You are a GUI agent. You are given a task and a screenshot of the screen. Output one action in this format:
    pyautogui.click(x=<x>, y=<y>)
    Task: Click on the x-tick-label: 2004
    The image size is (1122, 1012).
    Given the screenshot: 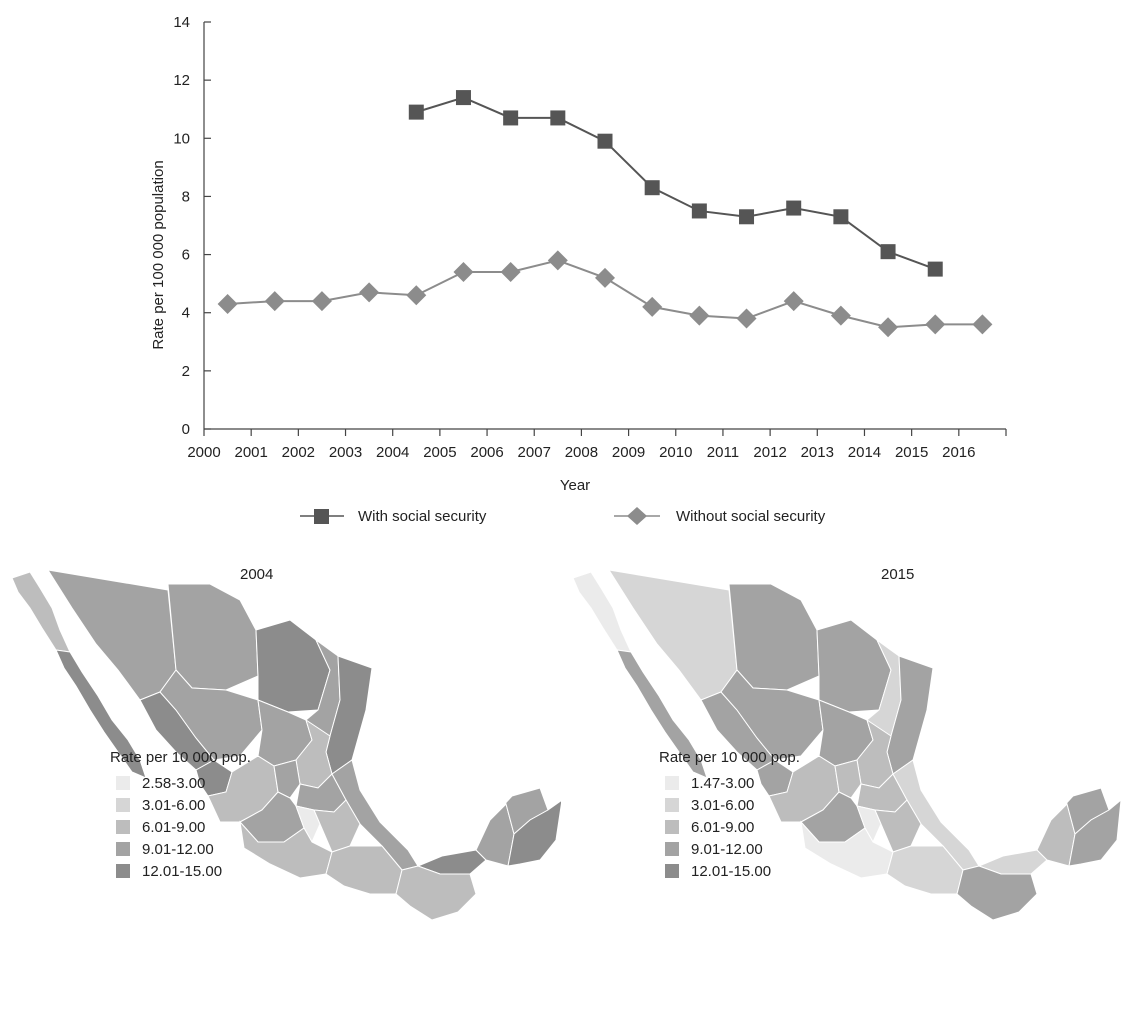 What is the action you would take?
    pyautogui.click(x=392, y=452)
    